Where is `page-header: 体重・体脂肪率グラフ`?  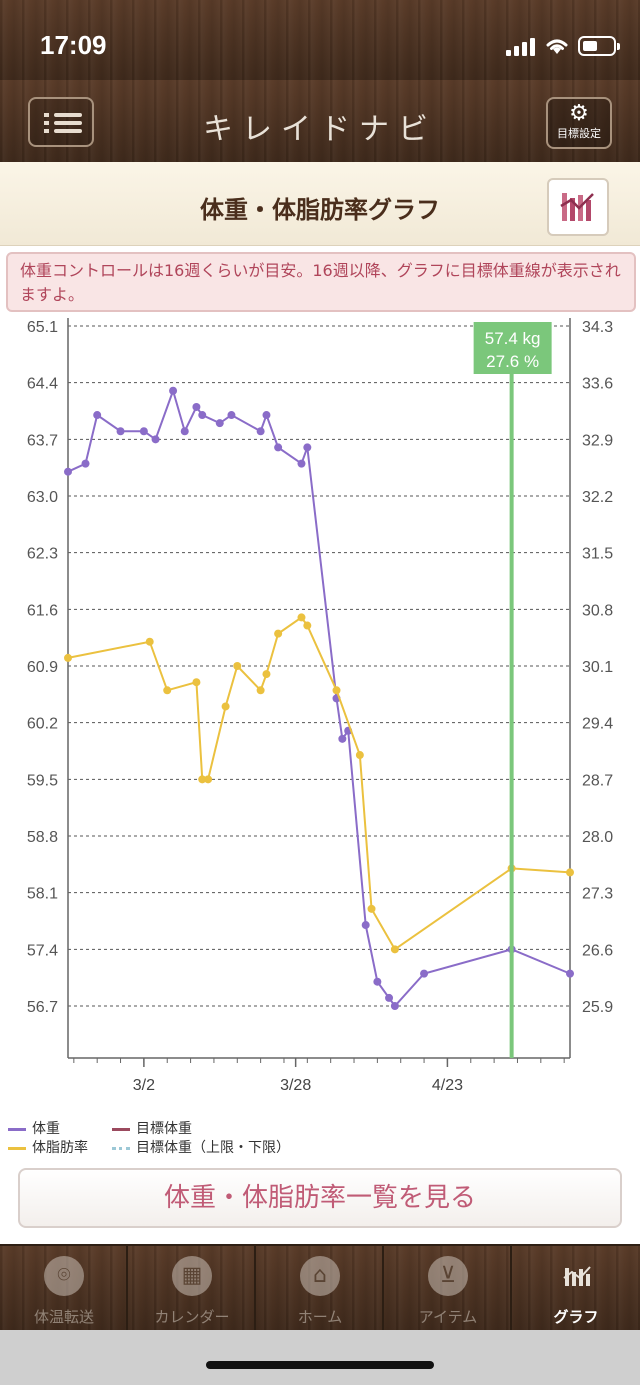
page-header: 体重・体脂肪率グラフ is located at coordinates (320, 204).